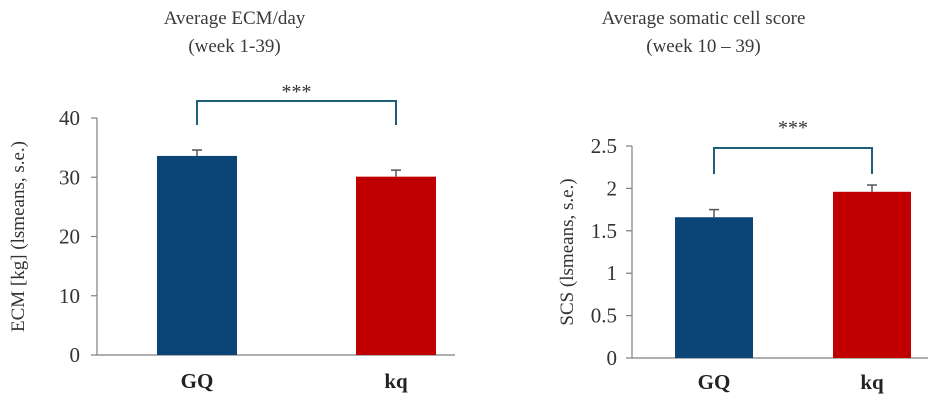  I want to click on chart-title: Average somatic cell score, so click(703, 18).